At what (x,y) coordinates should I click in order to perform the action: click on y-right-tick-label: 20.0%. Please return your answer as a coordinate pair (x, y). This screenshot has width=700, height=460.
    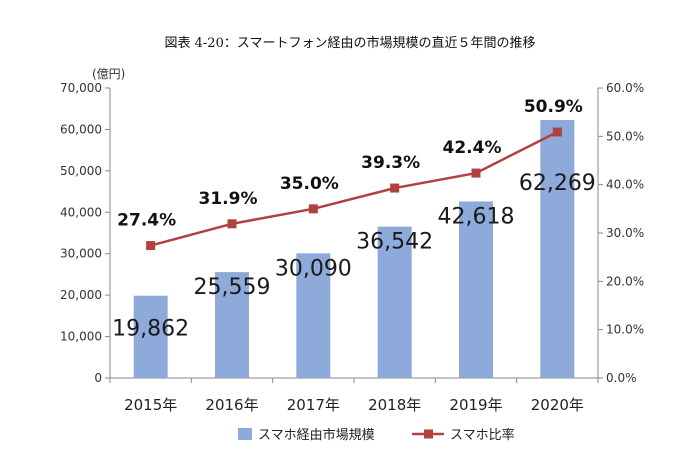
    Looking at the image, I should click on (625, 281).